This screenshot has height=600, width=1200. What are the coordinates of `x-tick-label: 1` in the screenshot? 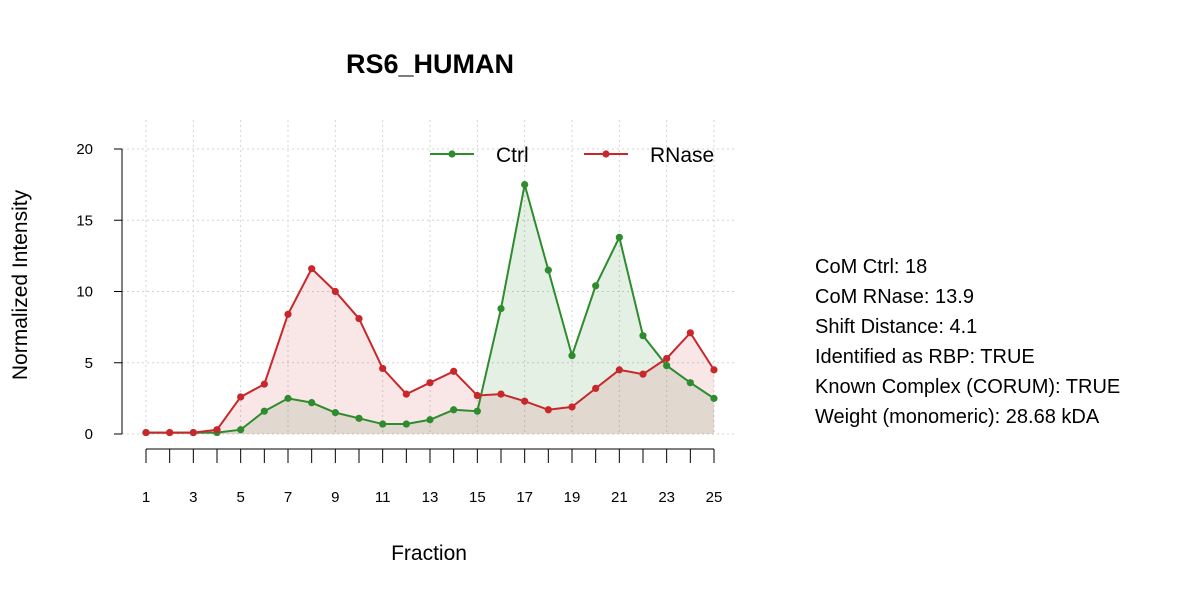 It's located at (146, 497).